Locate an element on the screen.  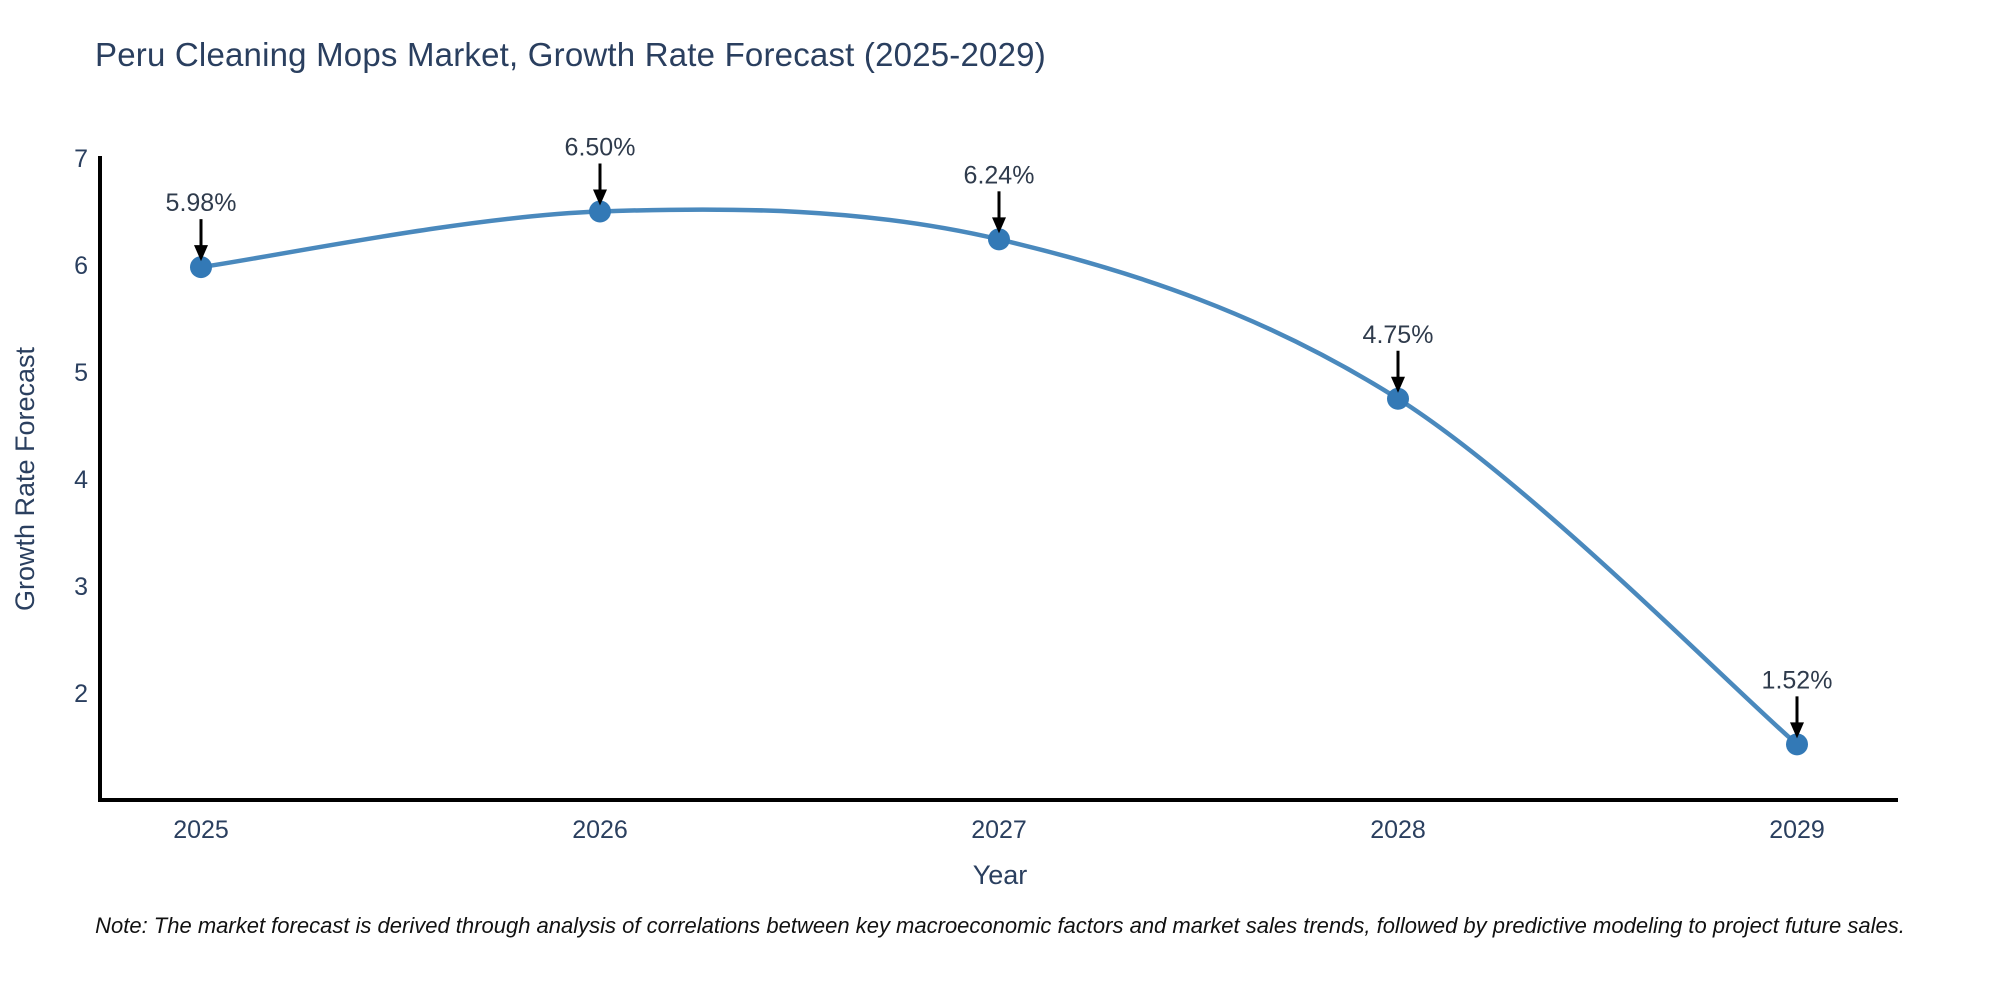
annotation-label: 4.75% is located at coordinates (1398, 335).